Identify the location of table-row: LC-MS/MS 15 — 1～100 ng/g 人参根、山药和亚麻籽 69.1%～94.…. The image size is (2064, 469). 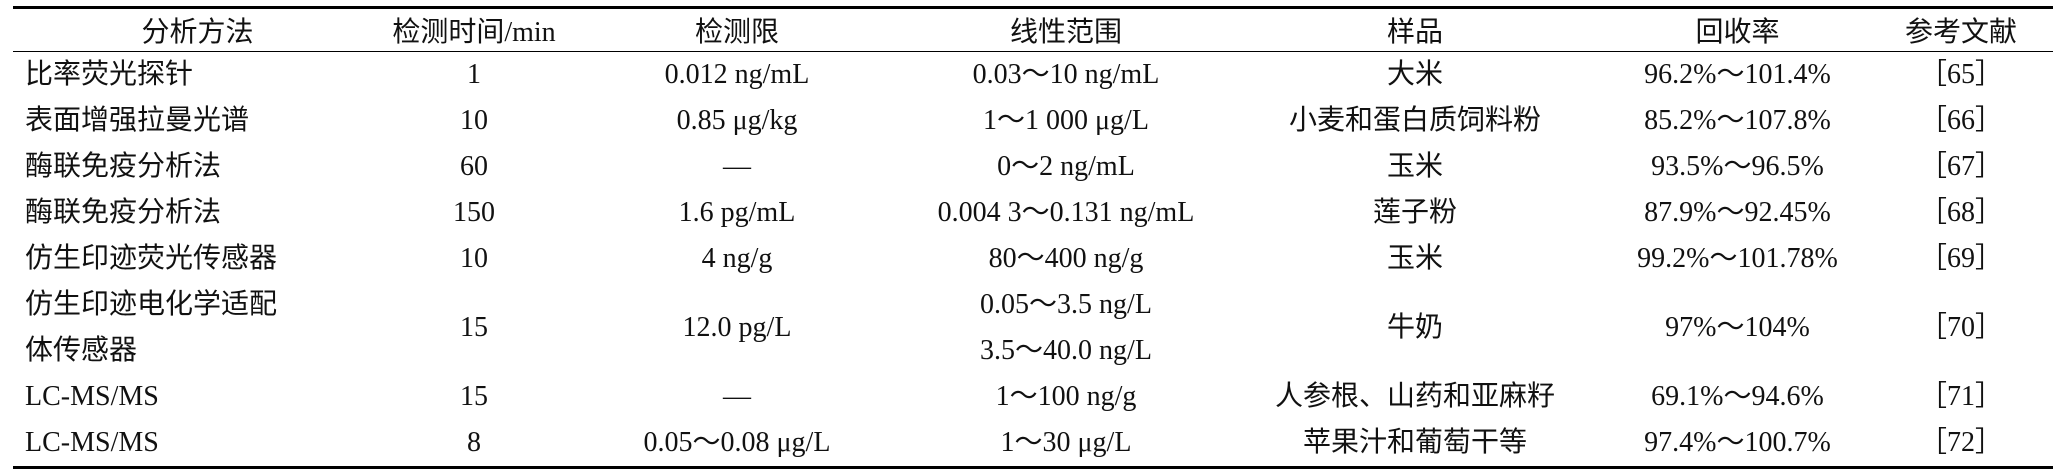
(1033, 397).